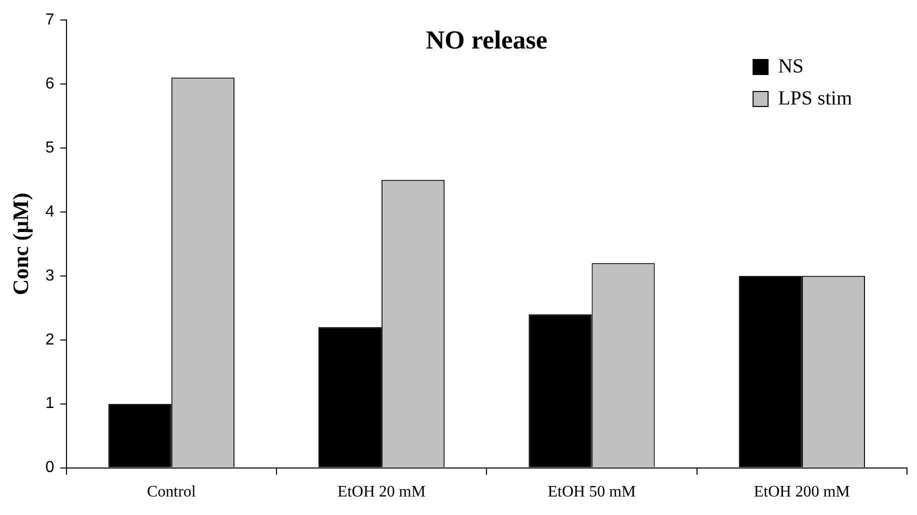 The image size is (917, 515). What do you see at coordinates (49, 467) in the screenshot?
I see `y-tick-label: 0` at bounding box center [49, 467].